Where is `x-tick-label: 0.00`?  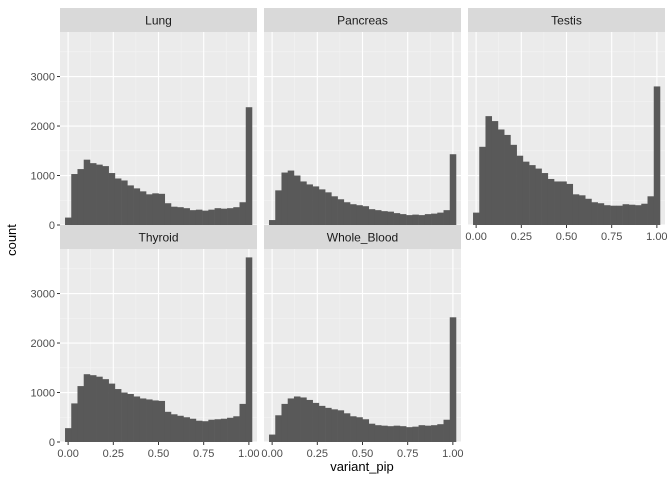 x-tick-label: 0.00 is located at coordinates (475, 237).